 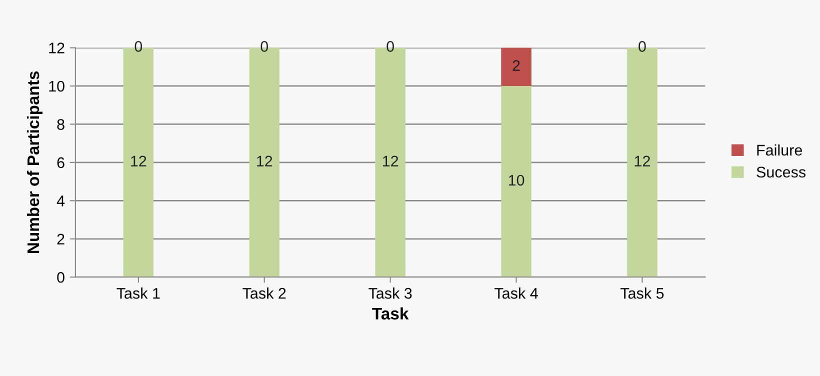 I want to click on legend-label: Failure, so click(x=779, y=150).